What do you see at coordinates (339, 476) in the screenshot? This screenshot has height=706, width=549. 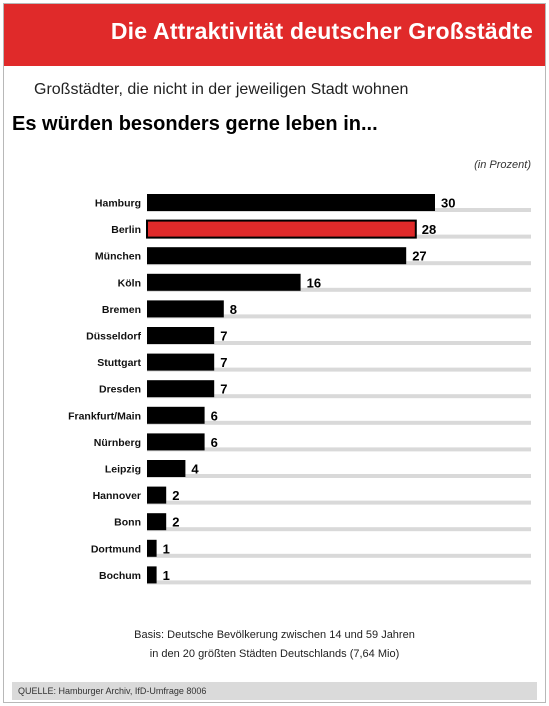 I see `bar-track-leipzig` at bounding box center [339, 476].